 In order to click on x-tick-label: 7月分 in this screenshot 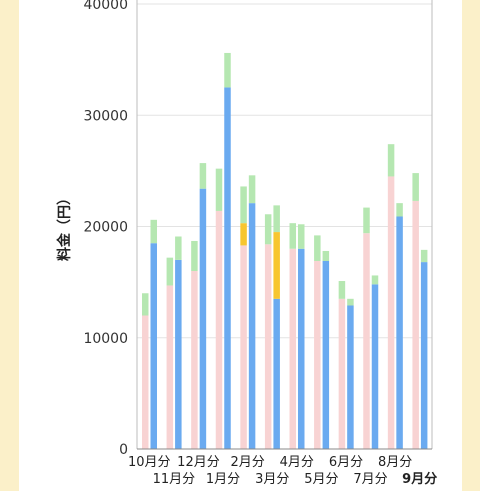, I will do `click(370, 479)`.